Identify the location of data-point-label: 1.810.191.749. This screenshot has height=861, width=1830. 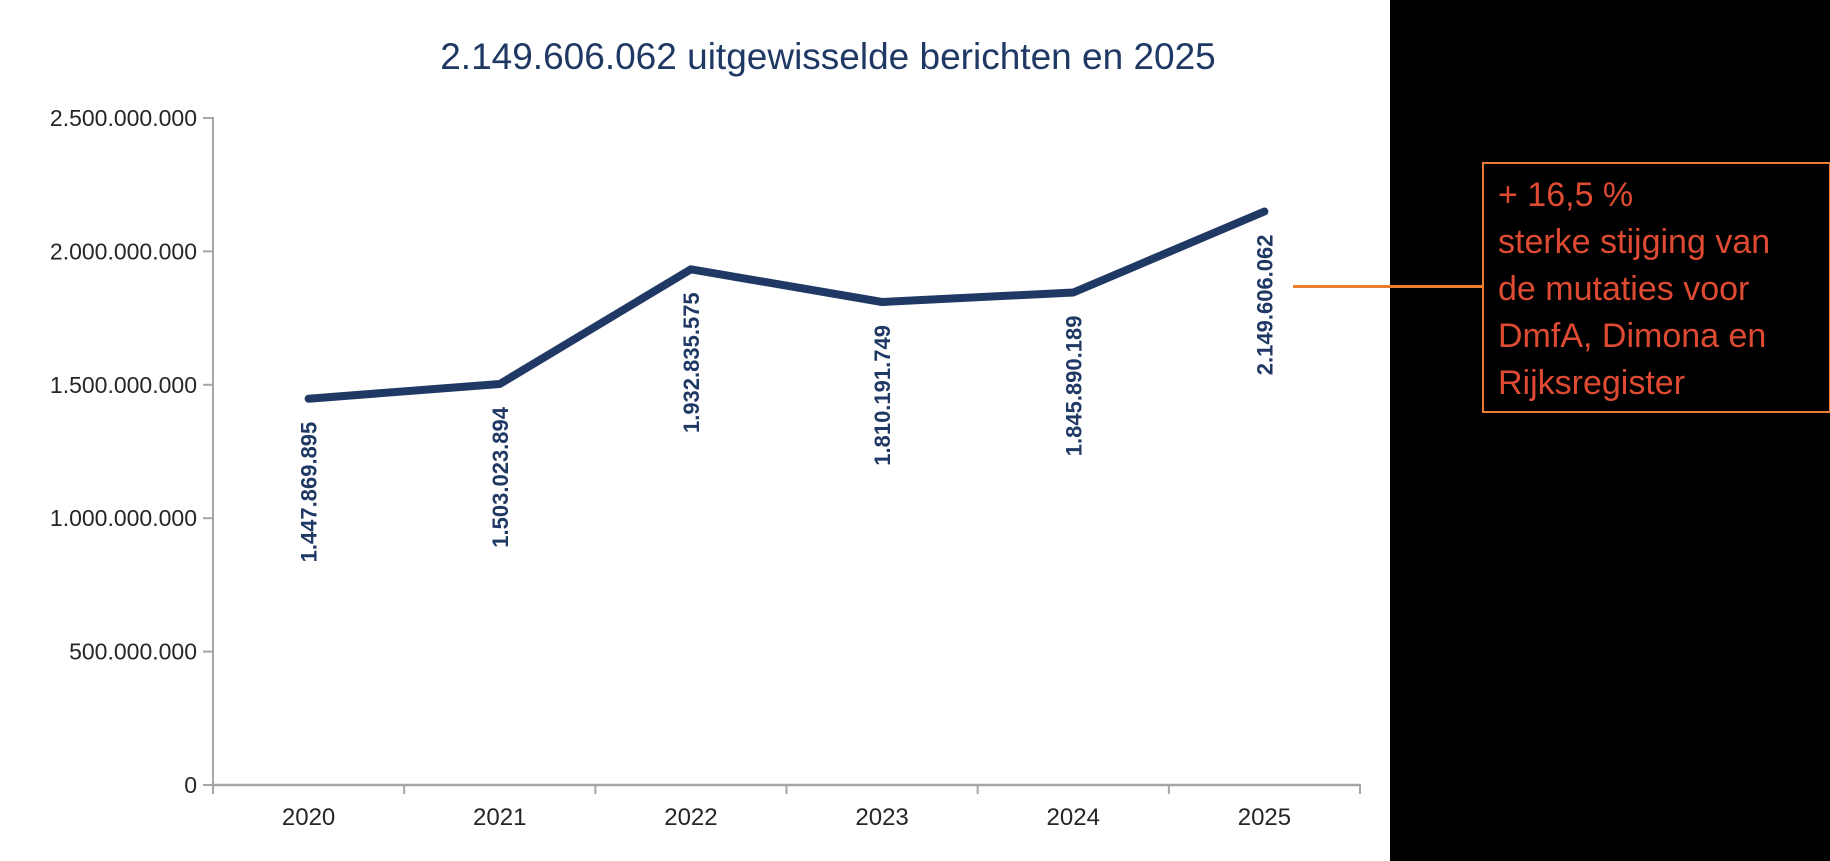
(882, 395).